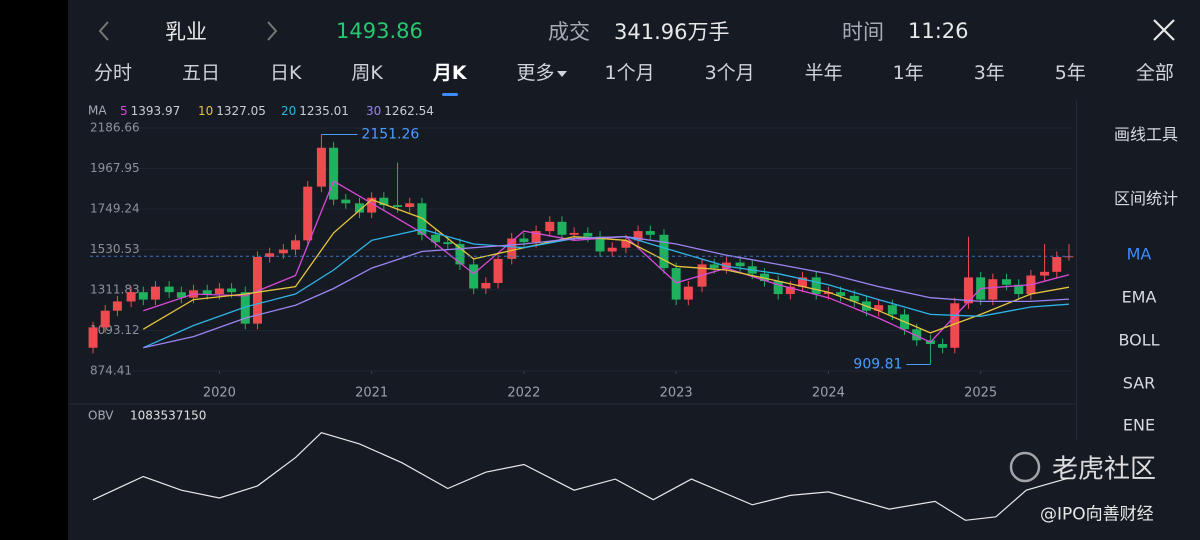 The height and width of the screenshot is (540, 1200). Describe the element at coordinates (908, 73) in the screenshot. I see `tab: 1年` at that location.